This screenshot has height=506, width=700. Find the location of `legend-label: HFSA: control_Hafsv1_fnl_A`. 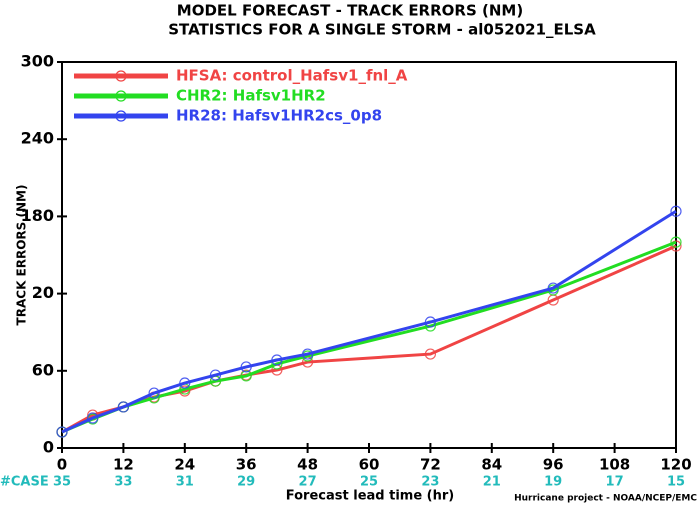

legend-label: HFSA: control_Hafsv1_fnl_A is located at coordinates (292, 76).